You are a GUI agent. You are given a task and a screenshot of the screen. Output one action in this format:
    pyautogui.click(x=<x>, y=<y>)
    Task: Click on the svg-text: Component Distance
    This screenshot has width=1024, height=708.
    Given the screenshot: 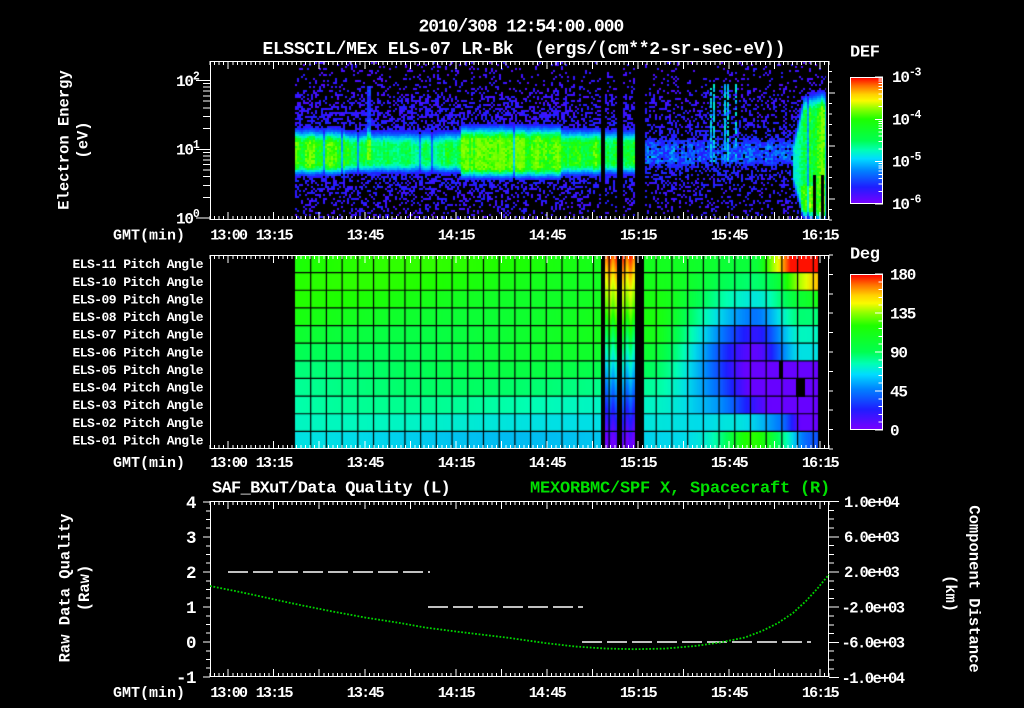 What is the action you would take?
    pyautogui.click(x=974, y=588)
    